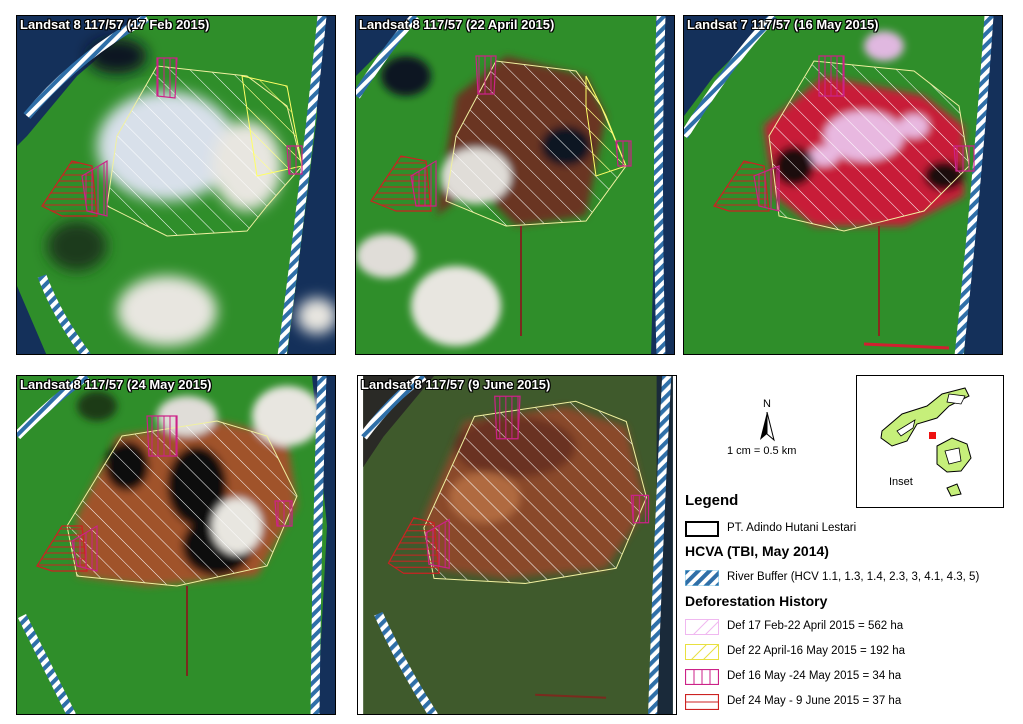  I want to click on legend-label: Def 16 May -24 May 2015 = 34 ha, so click(814, 676).